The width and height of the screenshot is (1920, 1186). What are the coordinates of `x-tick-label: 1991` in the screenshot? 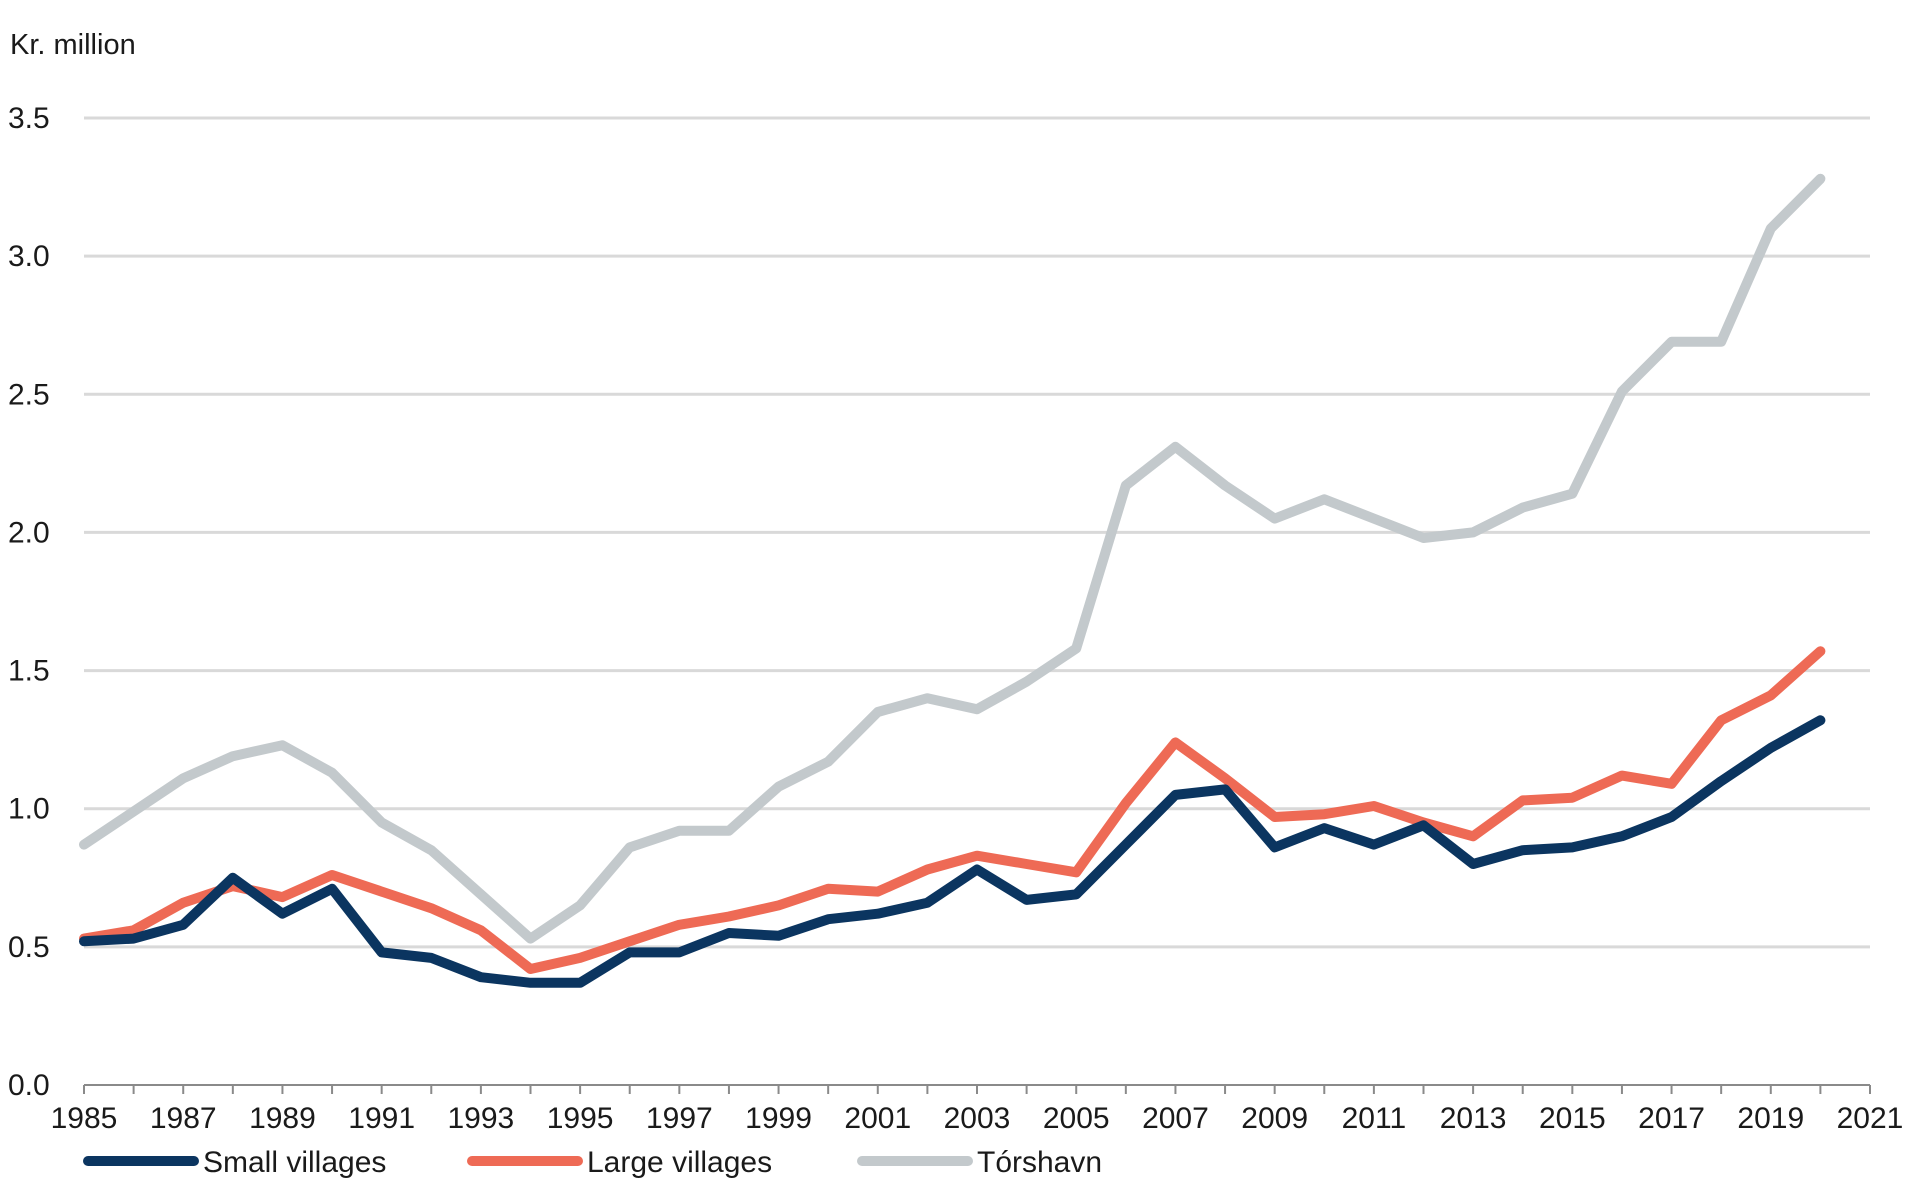 It's located at (381, 1118).